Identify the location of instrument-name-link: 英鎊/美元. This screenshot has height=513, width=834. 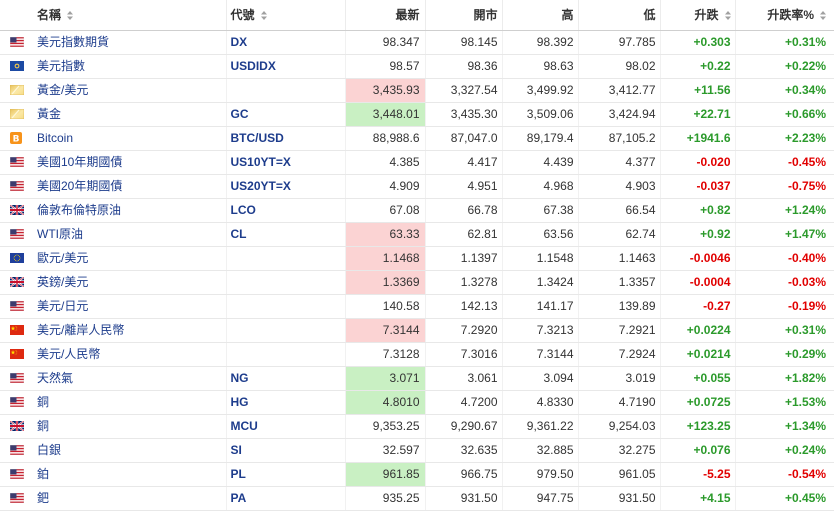
(63, 281).